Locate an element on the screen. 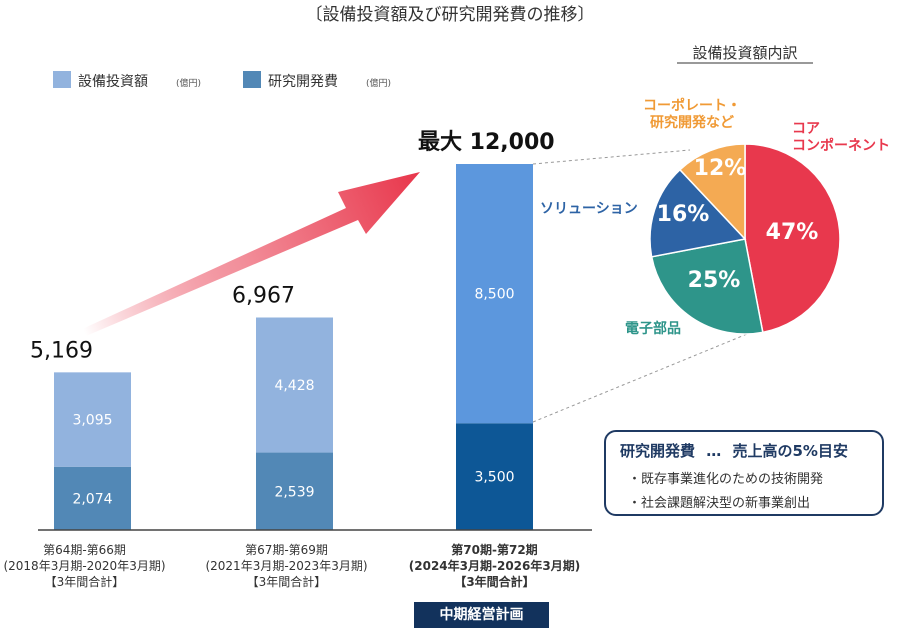  bar-value-label: 2,074 is located at coordinates (92, 499).